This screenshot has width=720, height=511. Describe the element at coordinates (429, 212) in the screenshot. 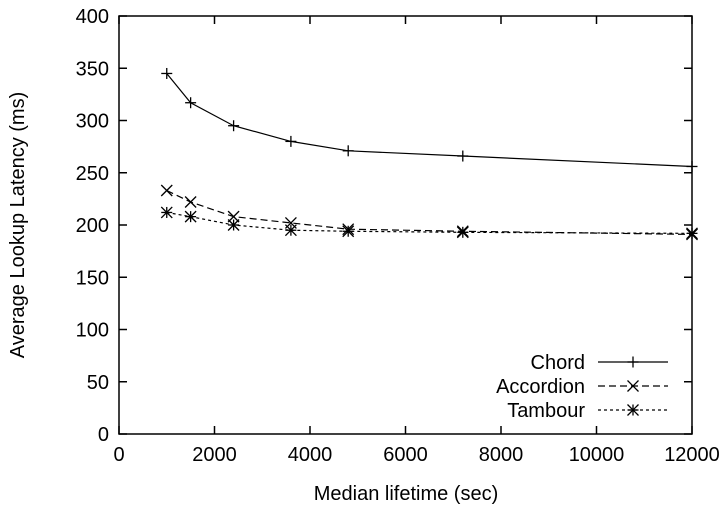

I see `series-line-accordion` at that location.